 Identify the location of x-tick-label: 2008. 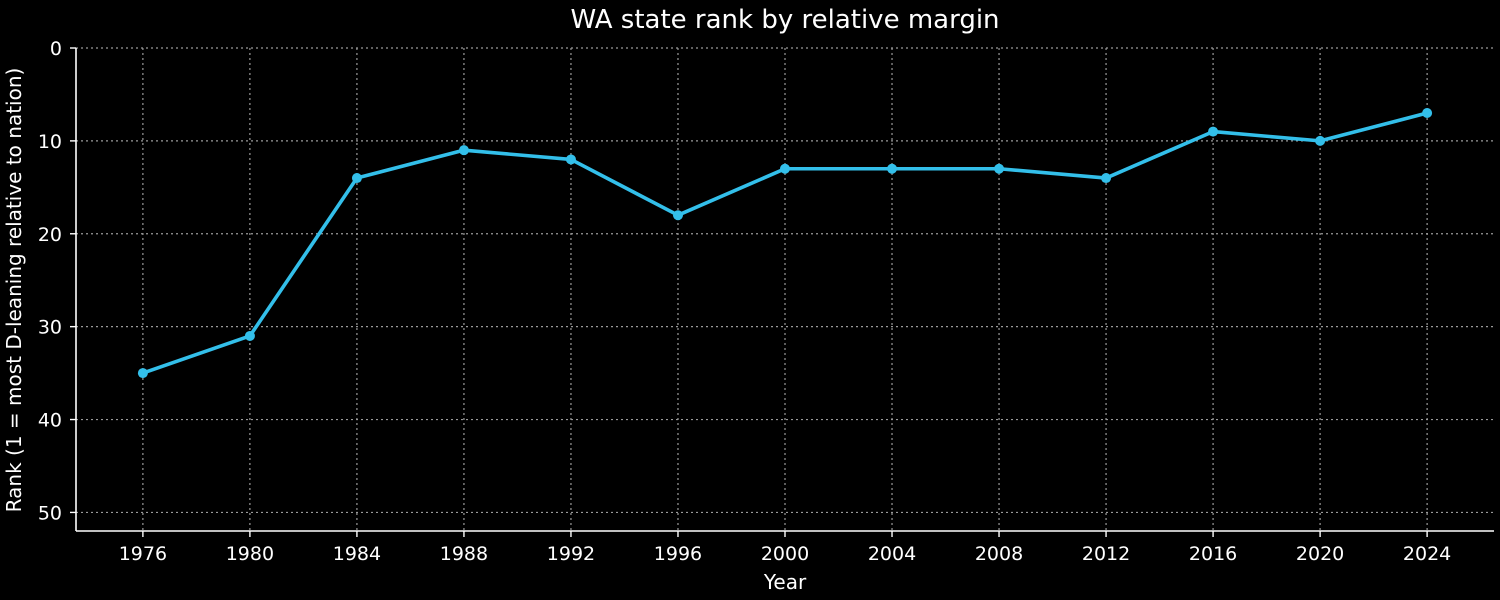
(999, 554).